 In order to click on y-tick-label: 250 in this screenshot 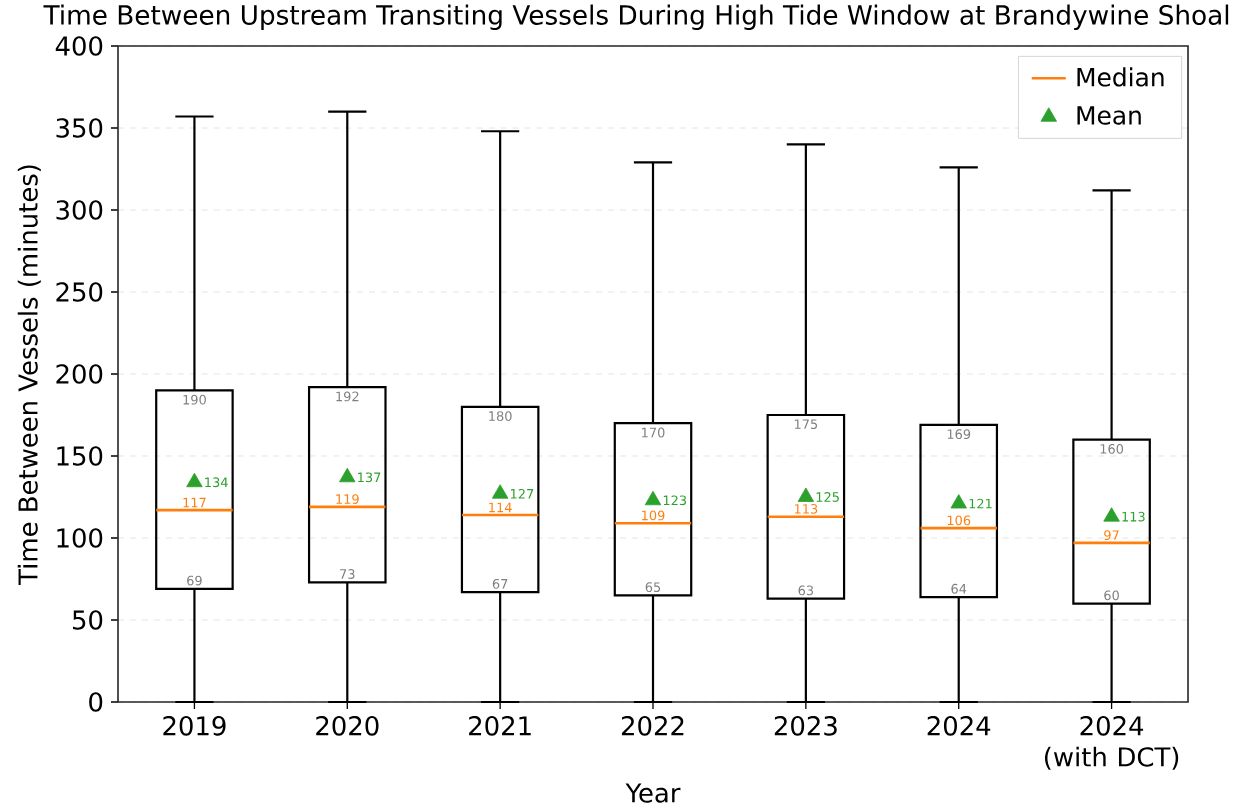, I will do `click(79, 292)`.